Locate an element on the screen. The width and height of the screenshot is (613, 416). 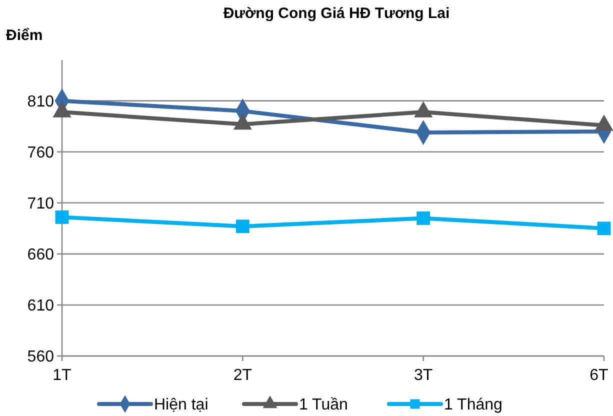
chart-title: Đường Cong Giá HĐ Tương Lai is located at coordinates (336, 13).